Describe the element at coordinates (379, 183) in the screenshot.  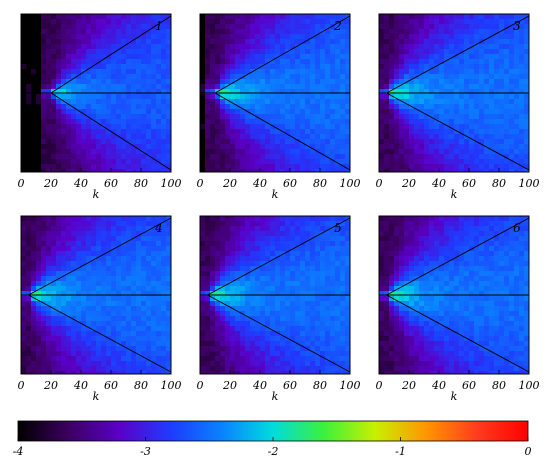
I see `x-tick-label: 0` at that location.